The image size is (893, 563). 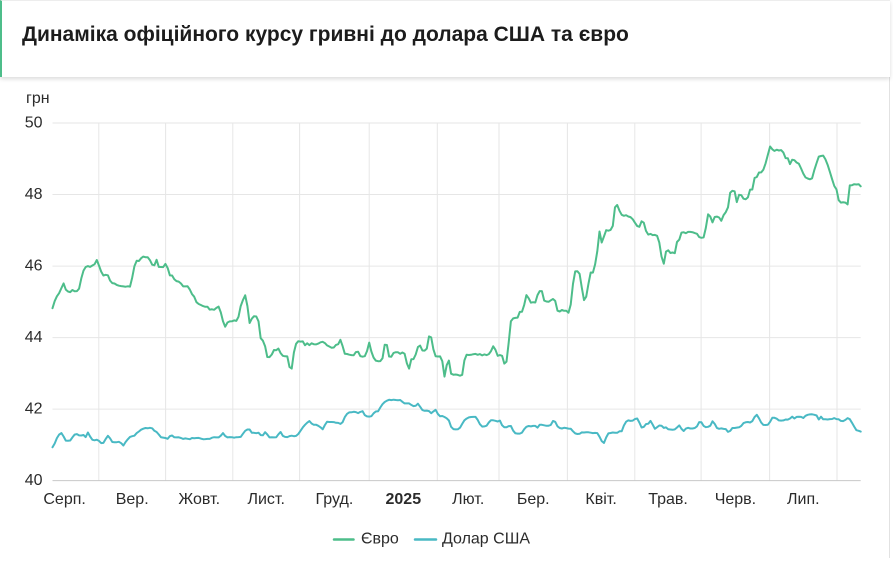 I want to click on svg-text: Груд., so click(x=335, y=499).